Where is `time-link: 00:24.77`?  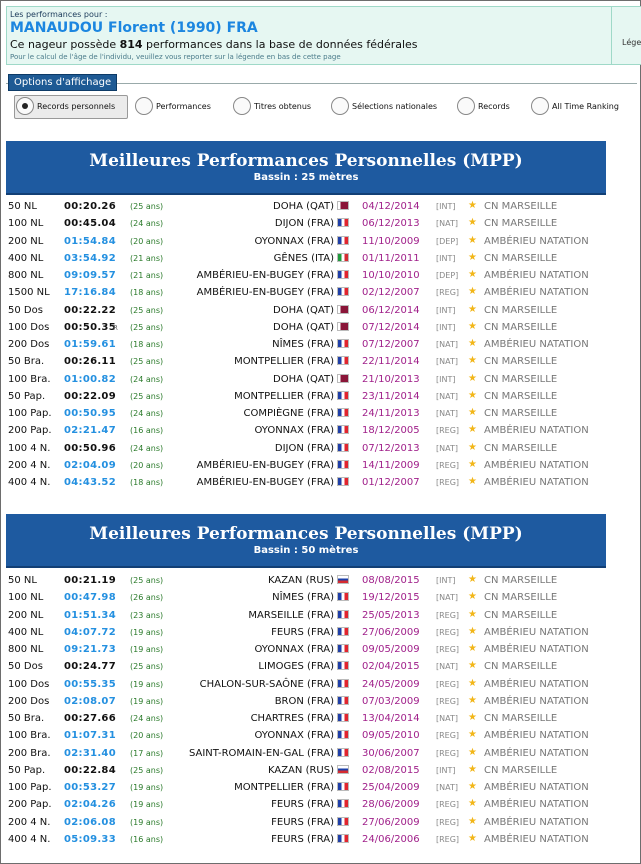
time-link: 00:24.77 is located at coordinates (90, 667).